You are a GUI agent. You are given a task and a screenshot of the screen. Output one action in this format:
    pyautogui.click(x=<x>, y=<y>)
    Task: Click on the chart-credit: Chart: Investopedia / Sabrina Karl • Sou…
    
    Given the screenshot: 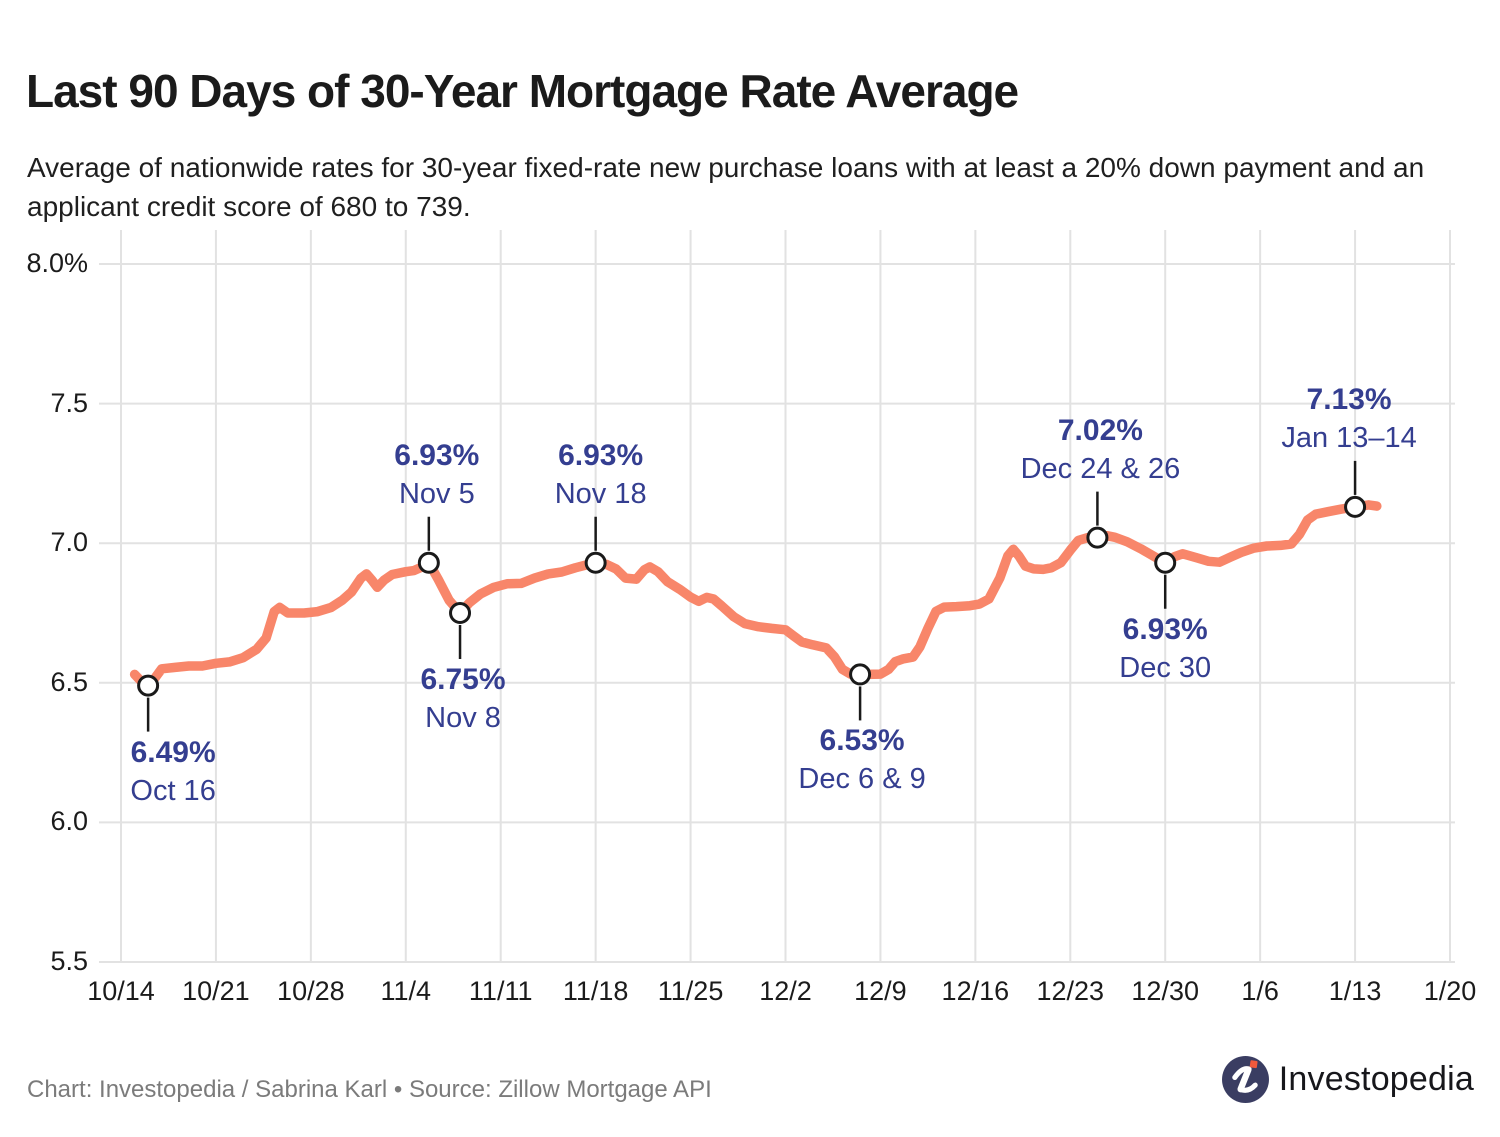 What is the action you would take?
    pyautogui.click(x=369, y=1089)
    